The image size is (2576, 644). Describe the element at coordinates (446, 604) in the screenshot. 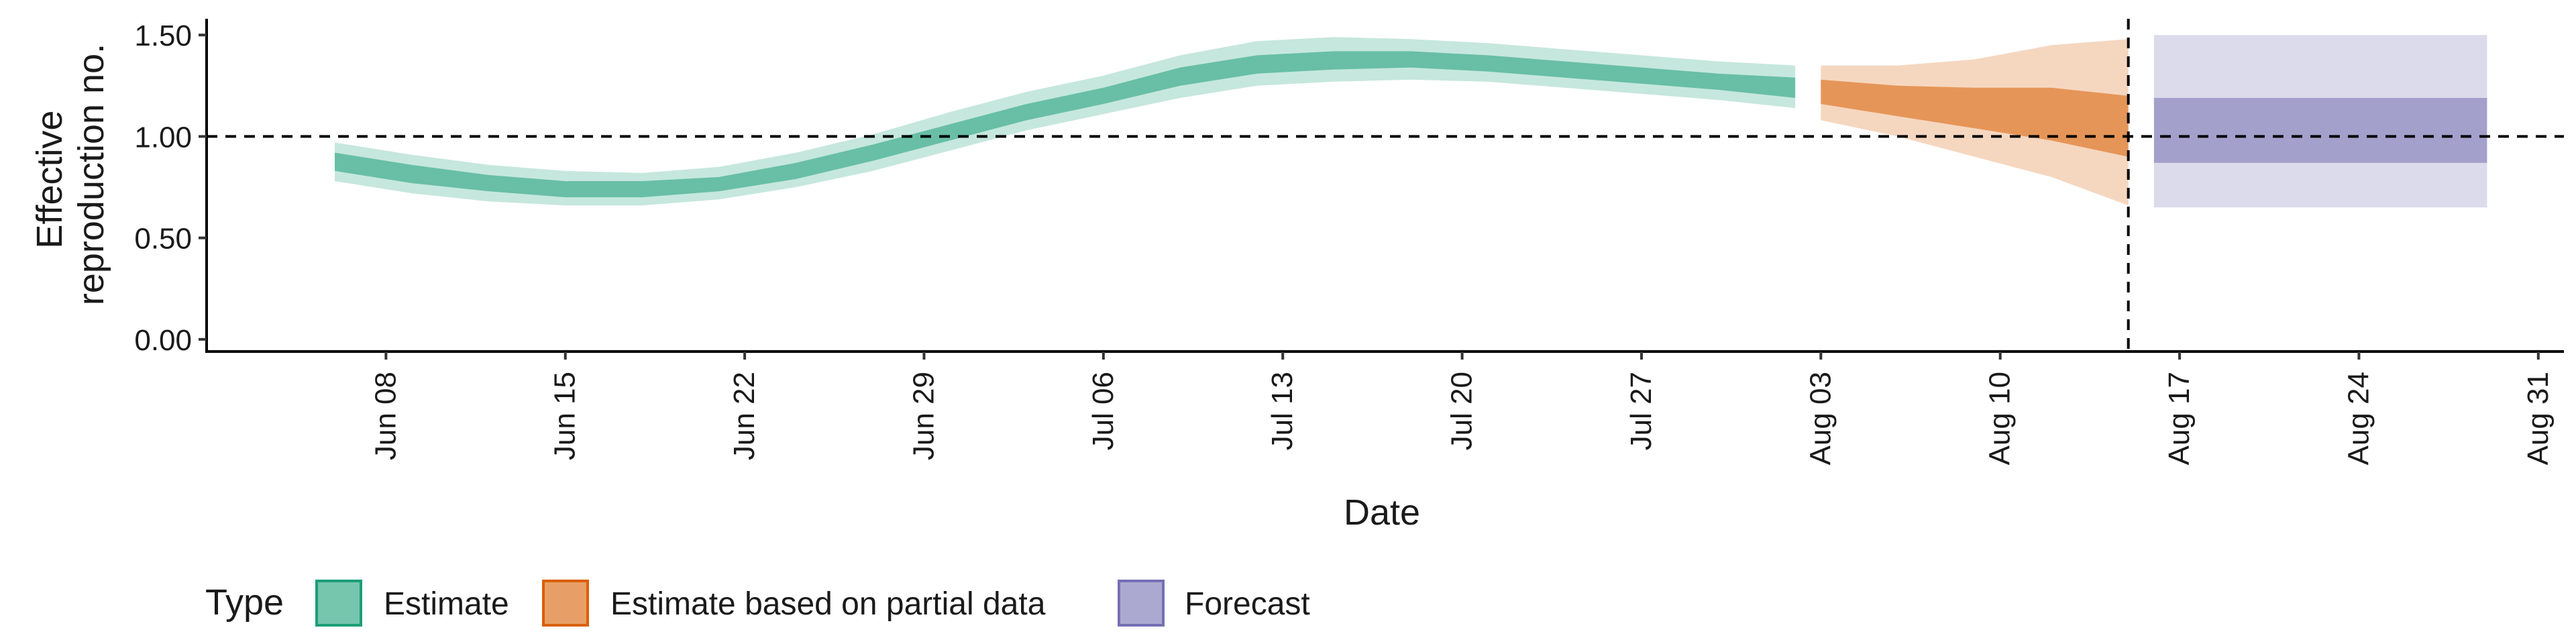

I see `legend-label-estimate: Estimate` at that location.